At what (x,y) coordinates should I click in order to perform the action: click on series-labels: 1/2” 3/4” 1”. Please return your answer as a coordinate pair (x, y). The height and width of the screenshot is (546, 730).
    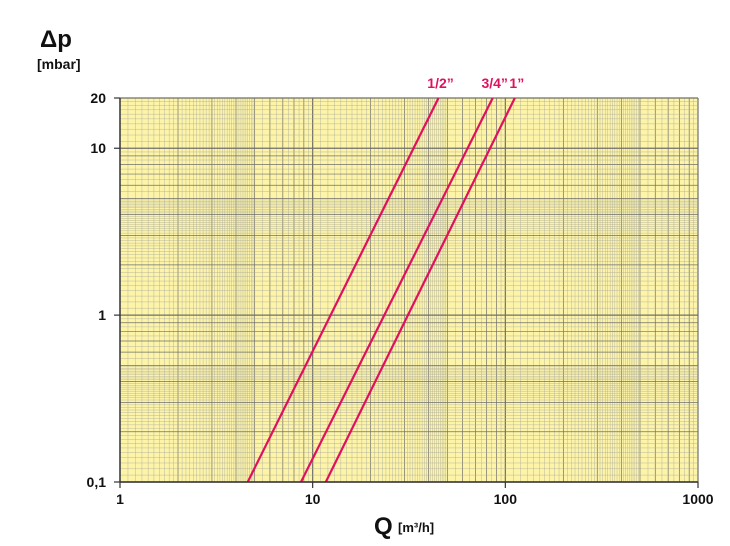
    Looking at the image, I should click on (475, 83).